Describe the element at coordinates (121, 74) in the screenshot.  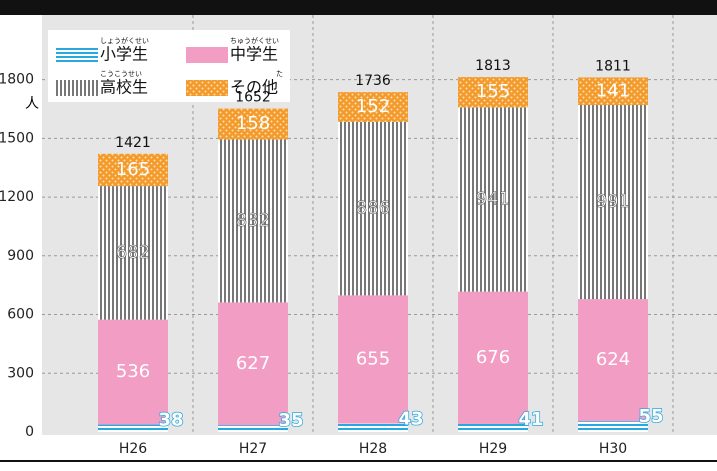
I see `legend-ruby: こうこうせい` at that location.